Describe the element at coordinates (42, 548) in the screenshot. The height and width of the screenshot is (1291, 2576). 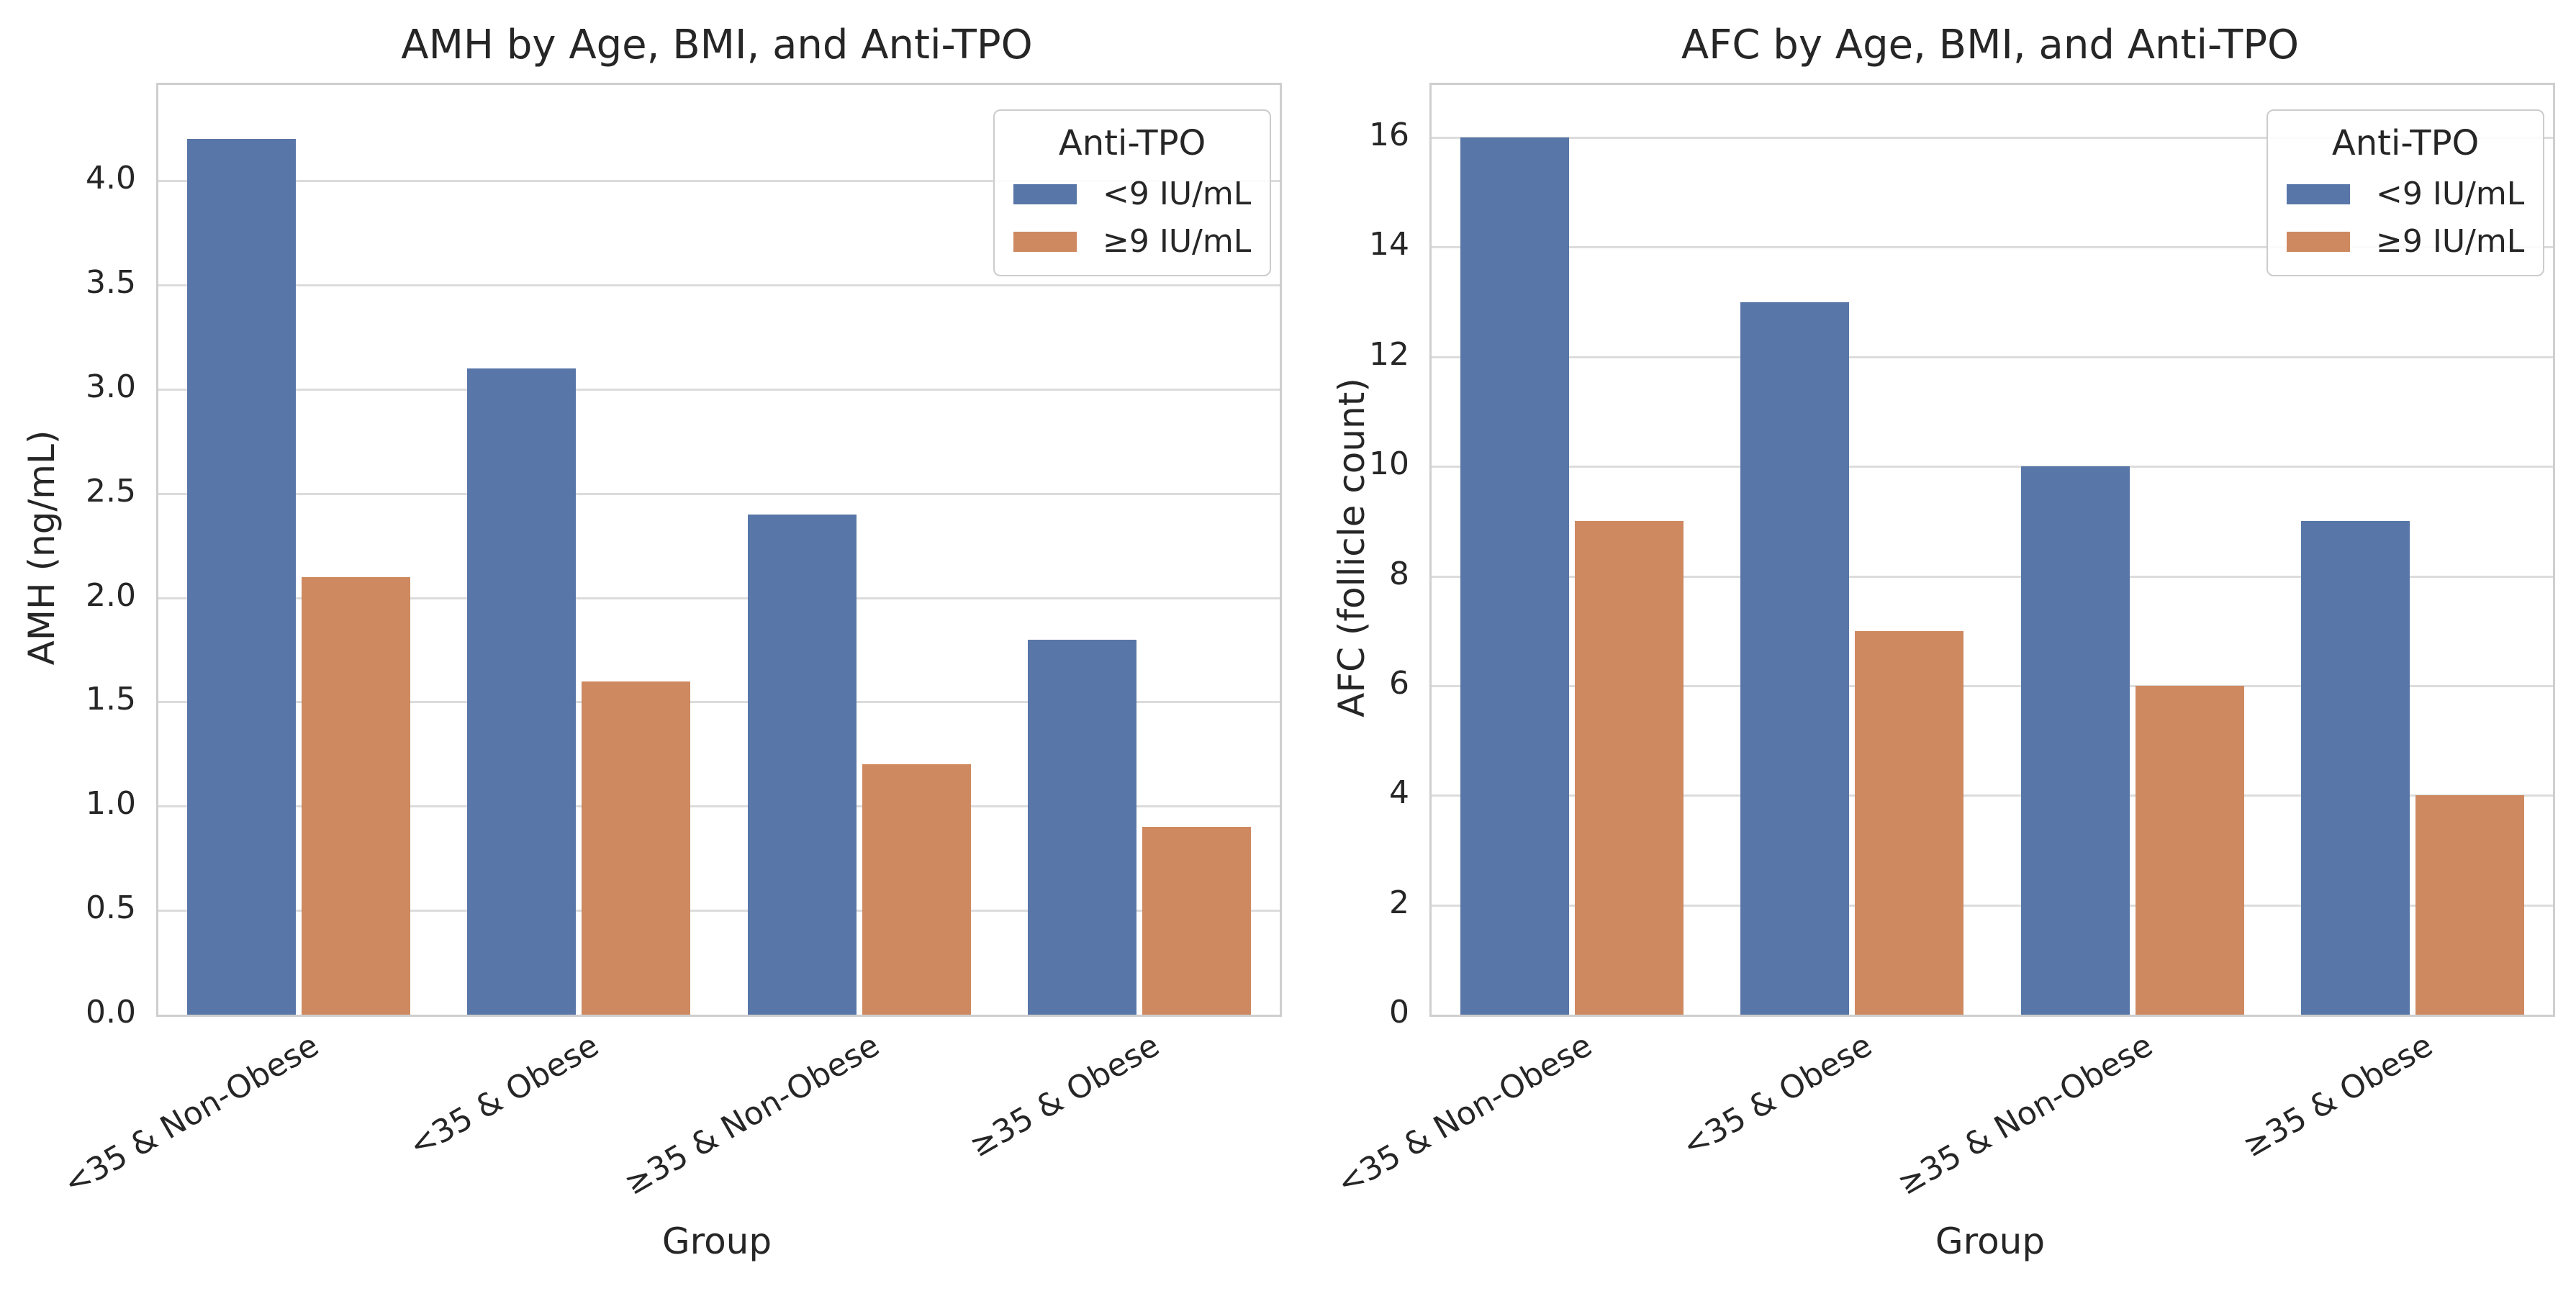
I see `y-axis-label-amh: AMH (ng/mL)` at that location.